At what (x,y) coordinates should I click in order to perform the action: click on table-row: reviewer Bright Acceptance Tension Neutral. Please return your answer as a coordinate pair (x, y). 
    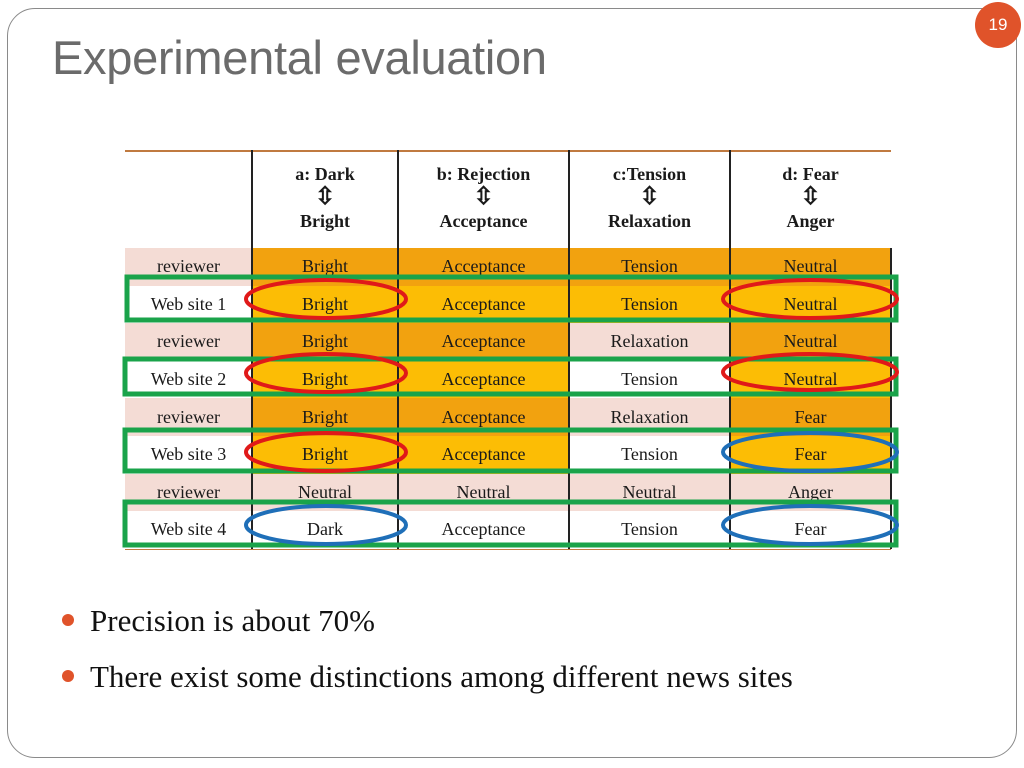
    Looking at the image, I should click on (508, 267).